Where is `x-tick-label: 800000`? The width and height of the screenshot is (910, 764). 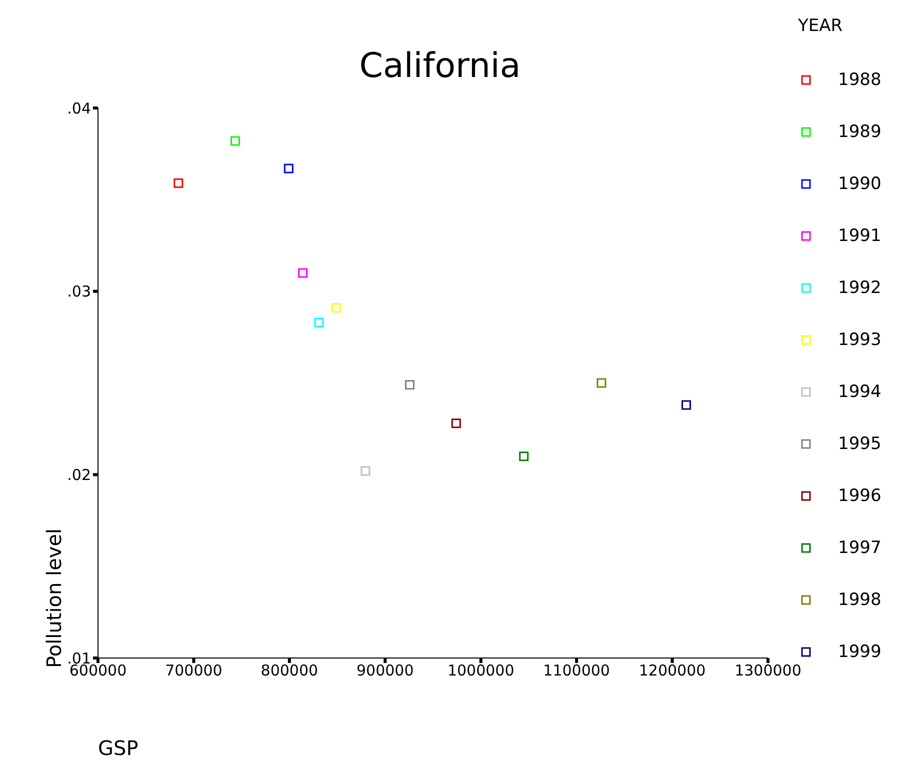
x-tick-label: 800000 is located at coordinates (289, 671).